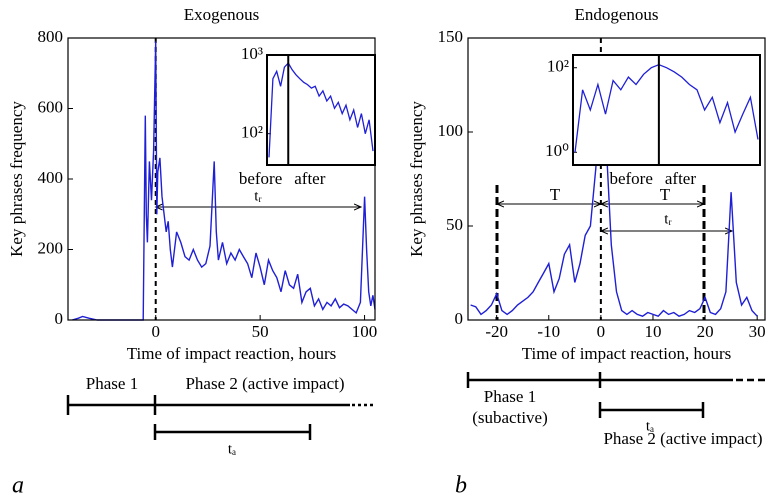 The image size is (770, 503). I want to click on inset-tick-label: 10³, so click(252, 53).